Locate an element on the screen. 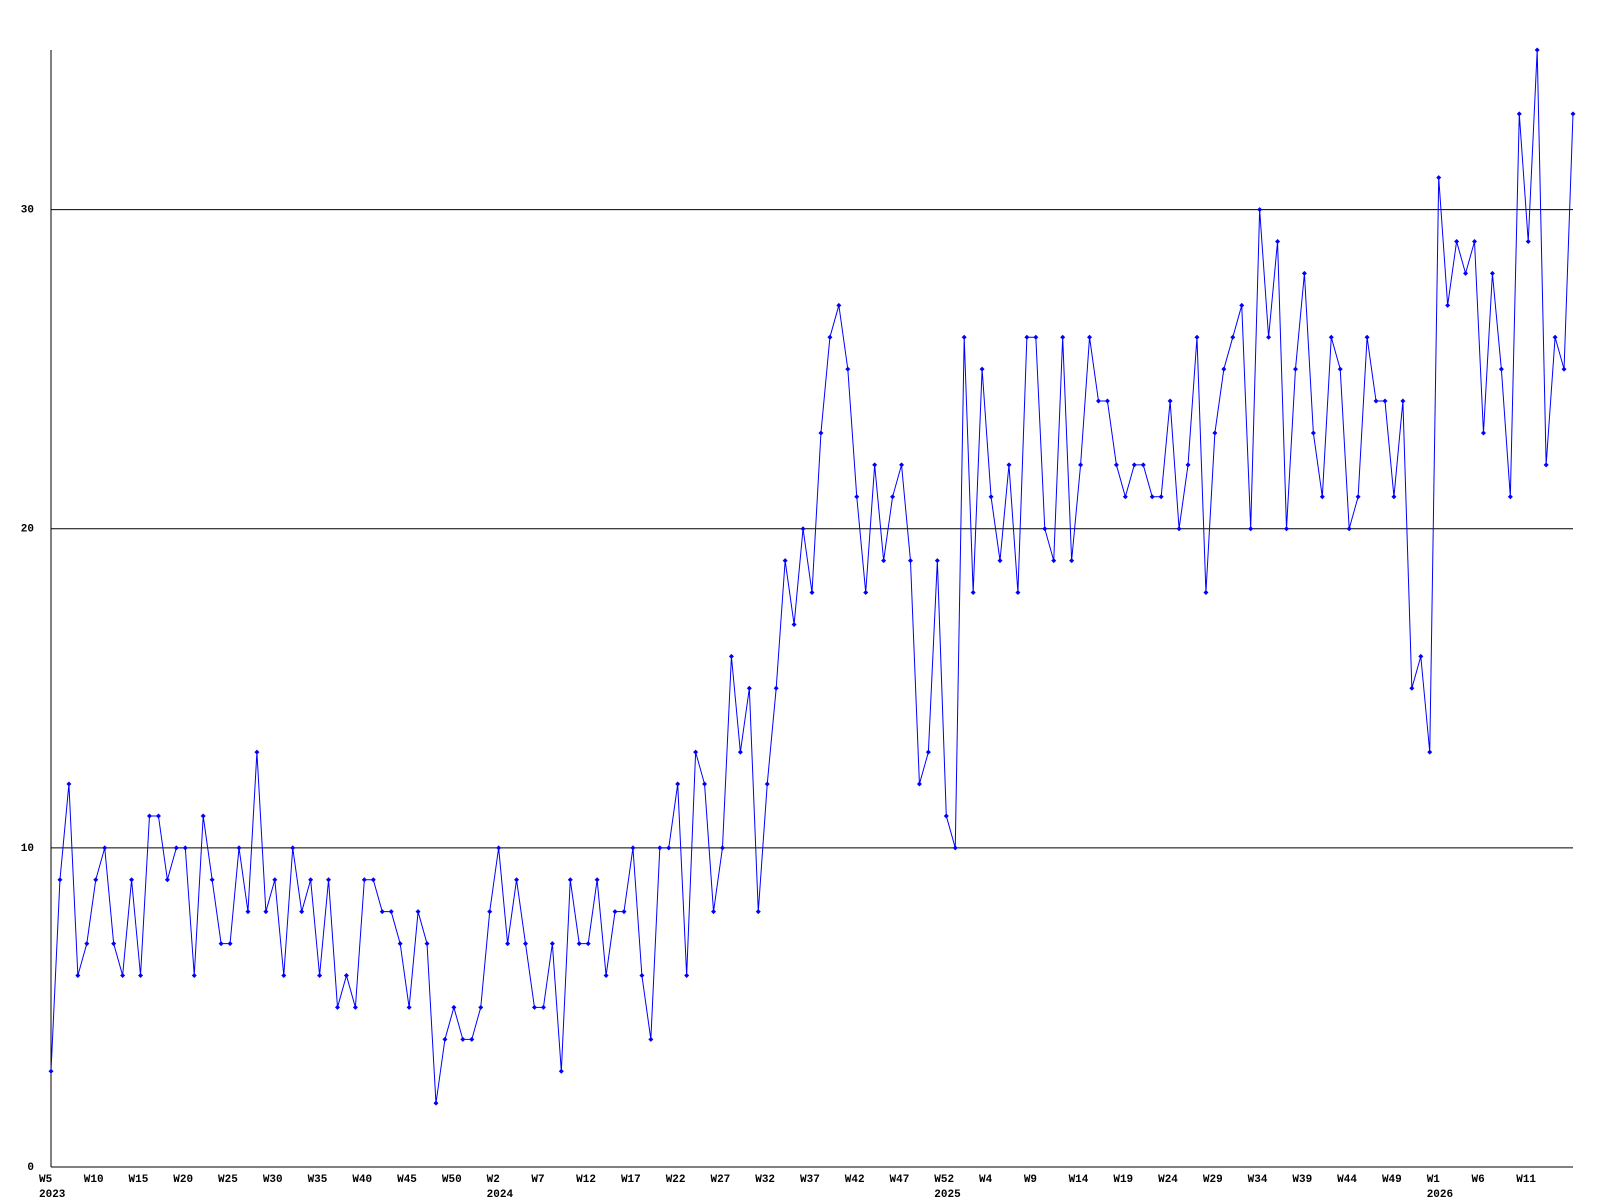 This screenshot has height=1200, width=1600. x-tick-label: W49 is located at coordinates (1392, 1180).